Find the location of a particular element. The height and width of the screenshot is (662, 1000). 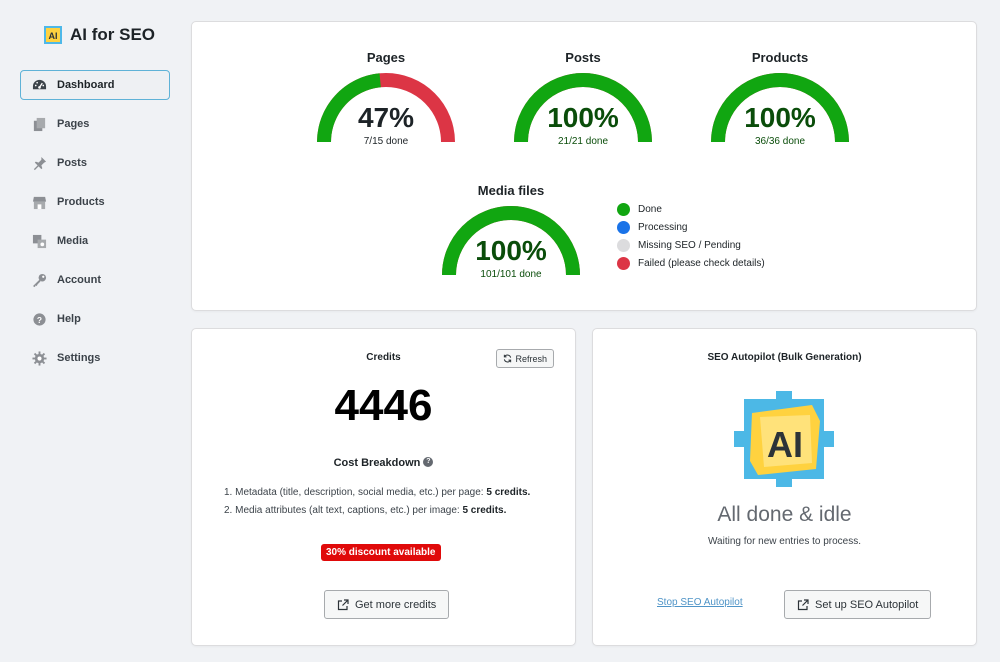

sidebar-item-label: Products is located at coordinates (81, 202).